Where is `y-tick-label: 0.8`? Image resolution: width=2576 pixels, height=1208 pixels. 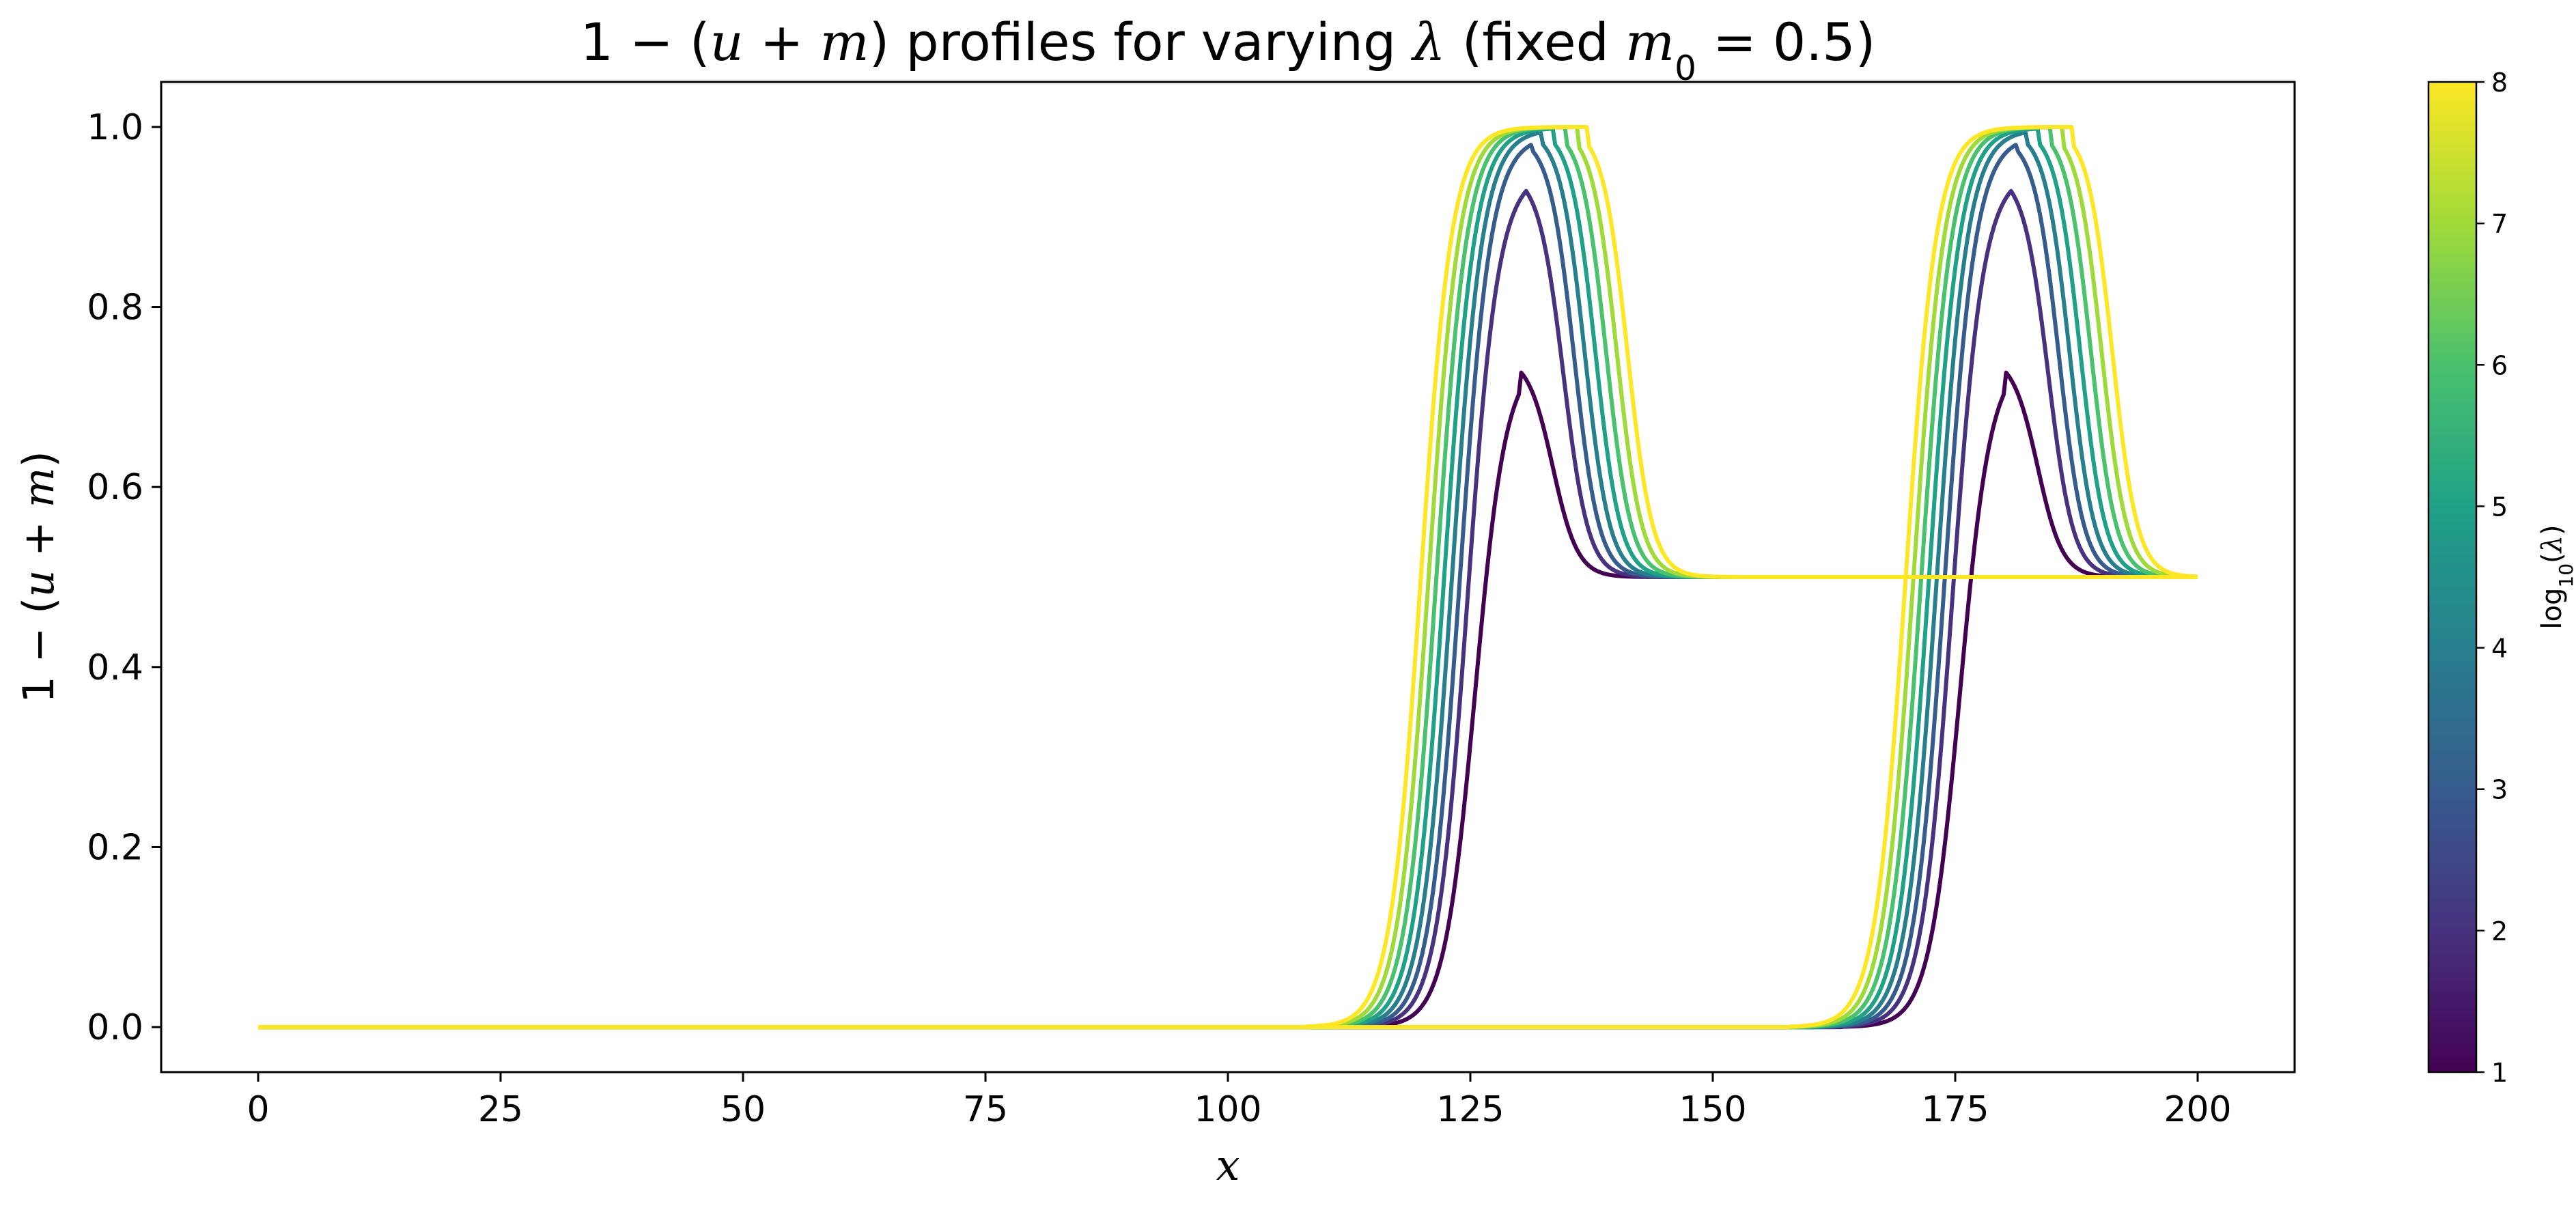
y-tick-label: 0.8 is located at coordinates (115, 307).